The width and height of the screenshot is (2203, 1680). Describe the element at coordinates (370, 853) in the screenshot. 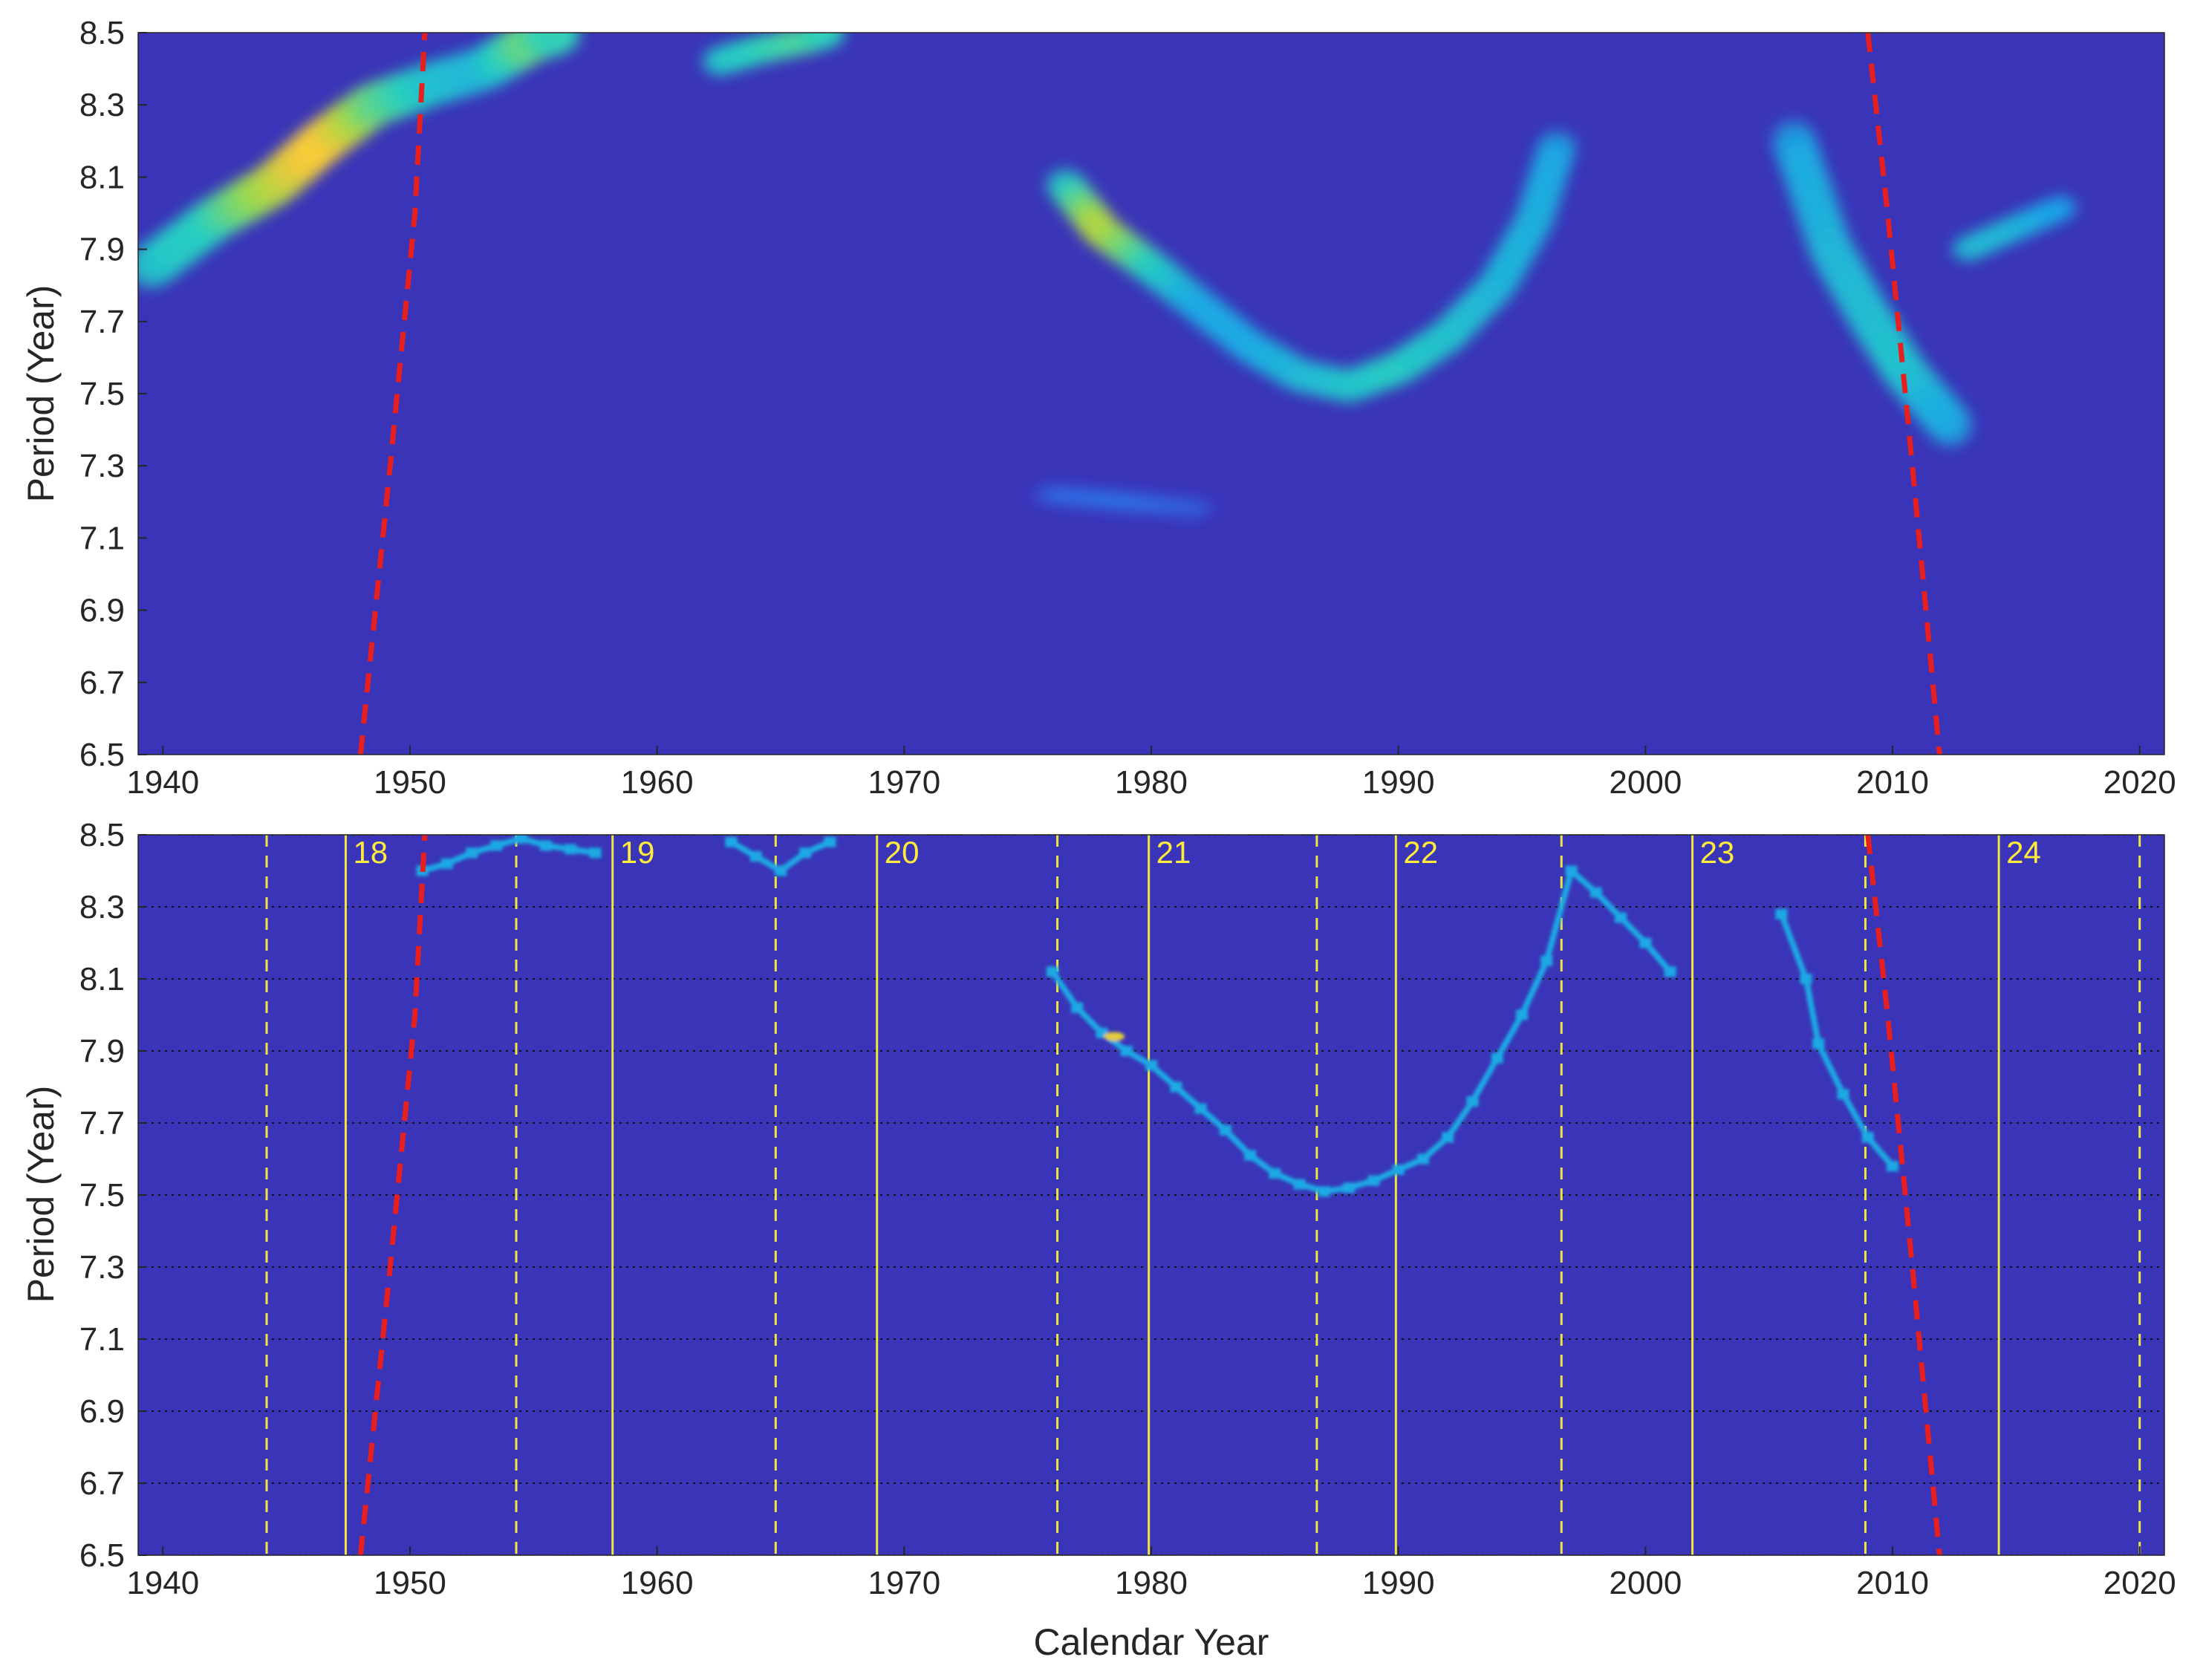

I see `cycle-number-label: 18` at that location.